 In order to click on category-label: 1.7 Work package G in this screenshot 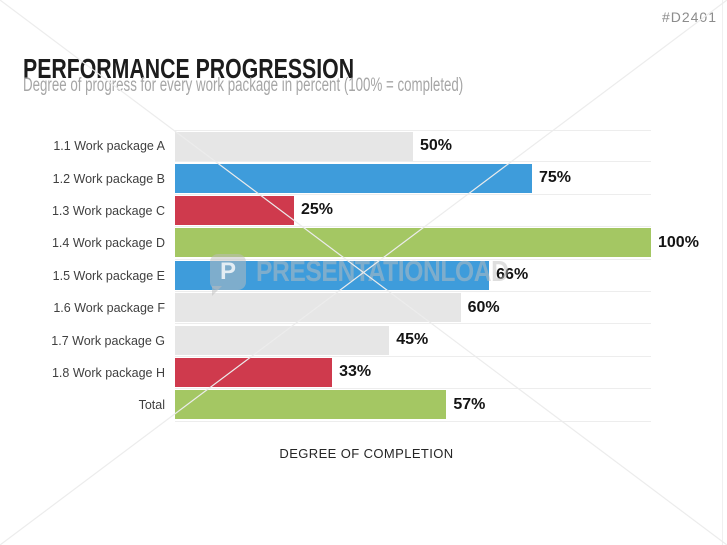, I will do `click(108, 340)`.